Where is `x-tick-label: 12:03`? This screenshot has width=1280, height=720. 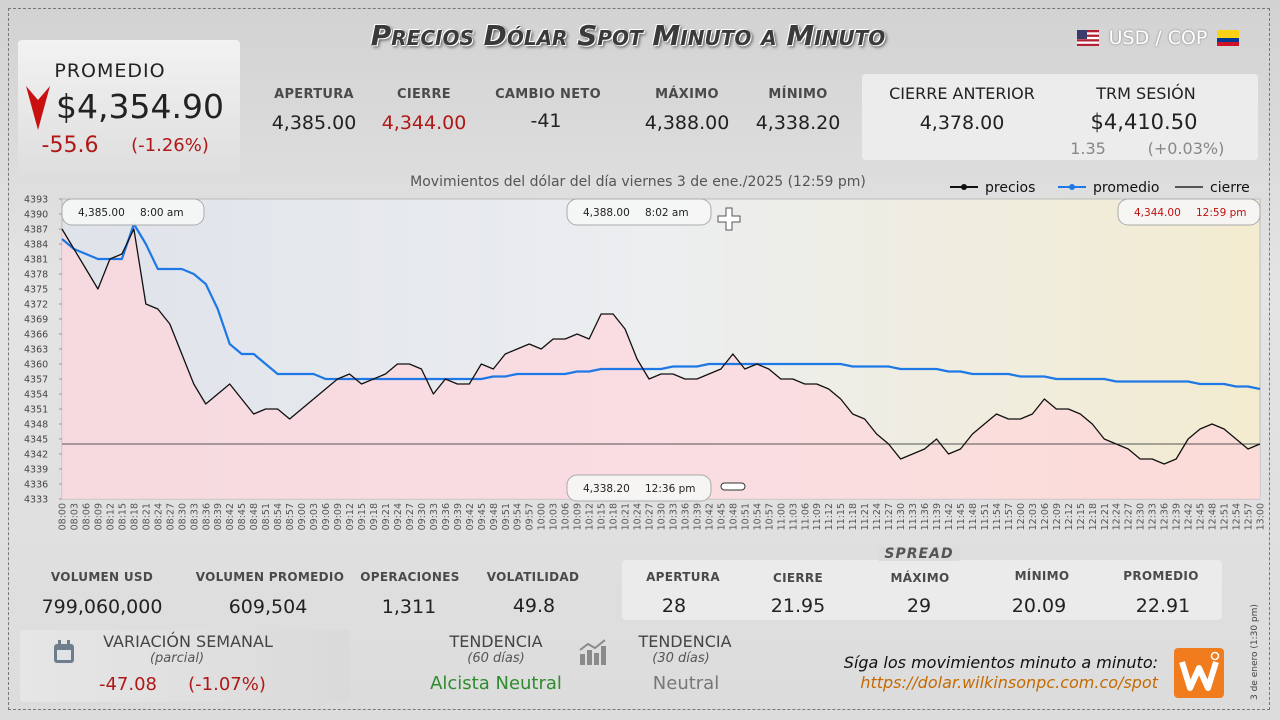
x-tick-label: 12:03 is located at coordinates (1033, 516).